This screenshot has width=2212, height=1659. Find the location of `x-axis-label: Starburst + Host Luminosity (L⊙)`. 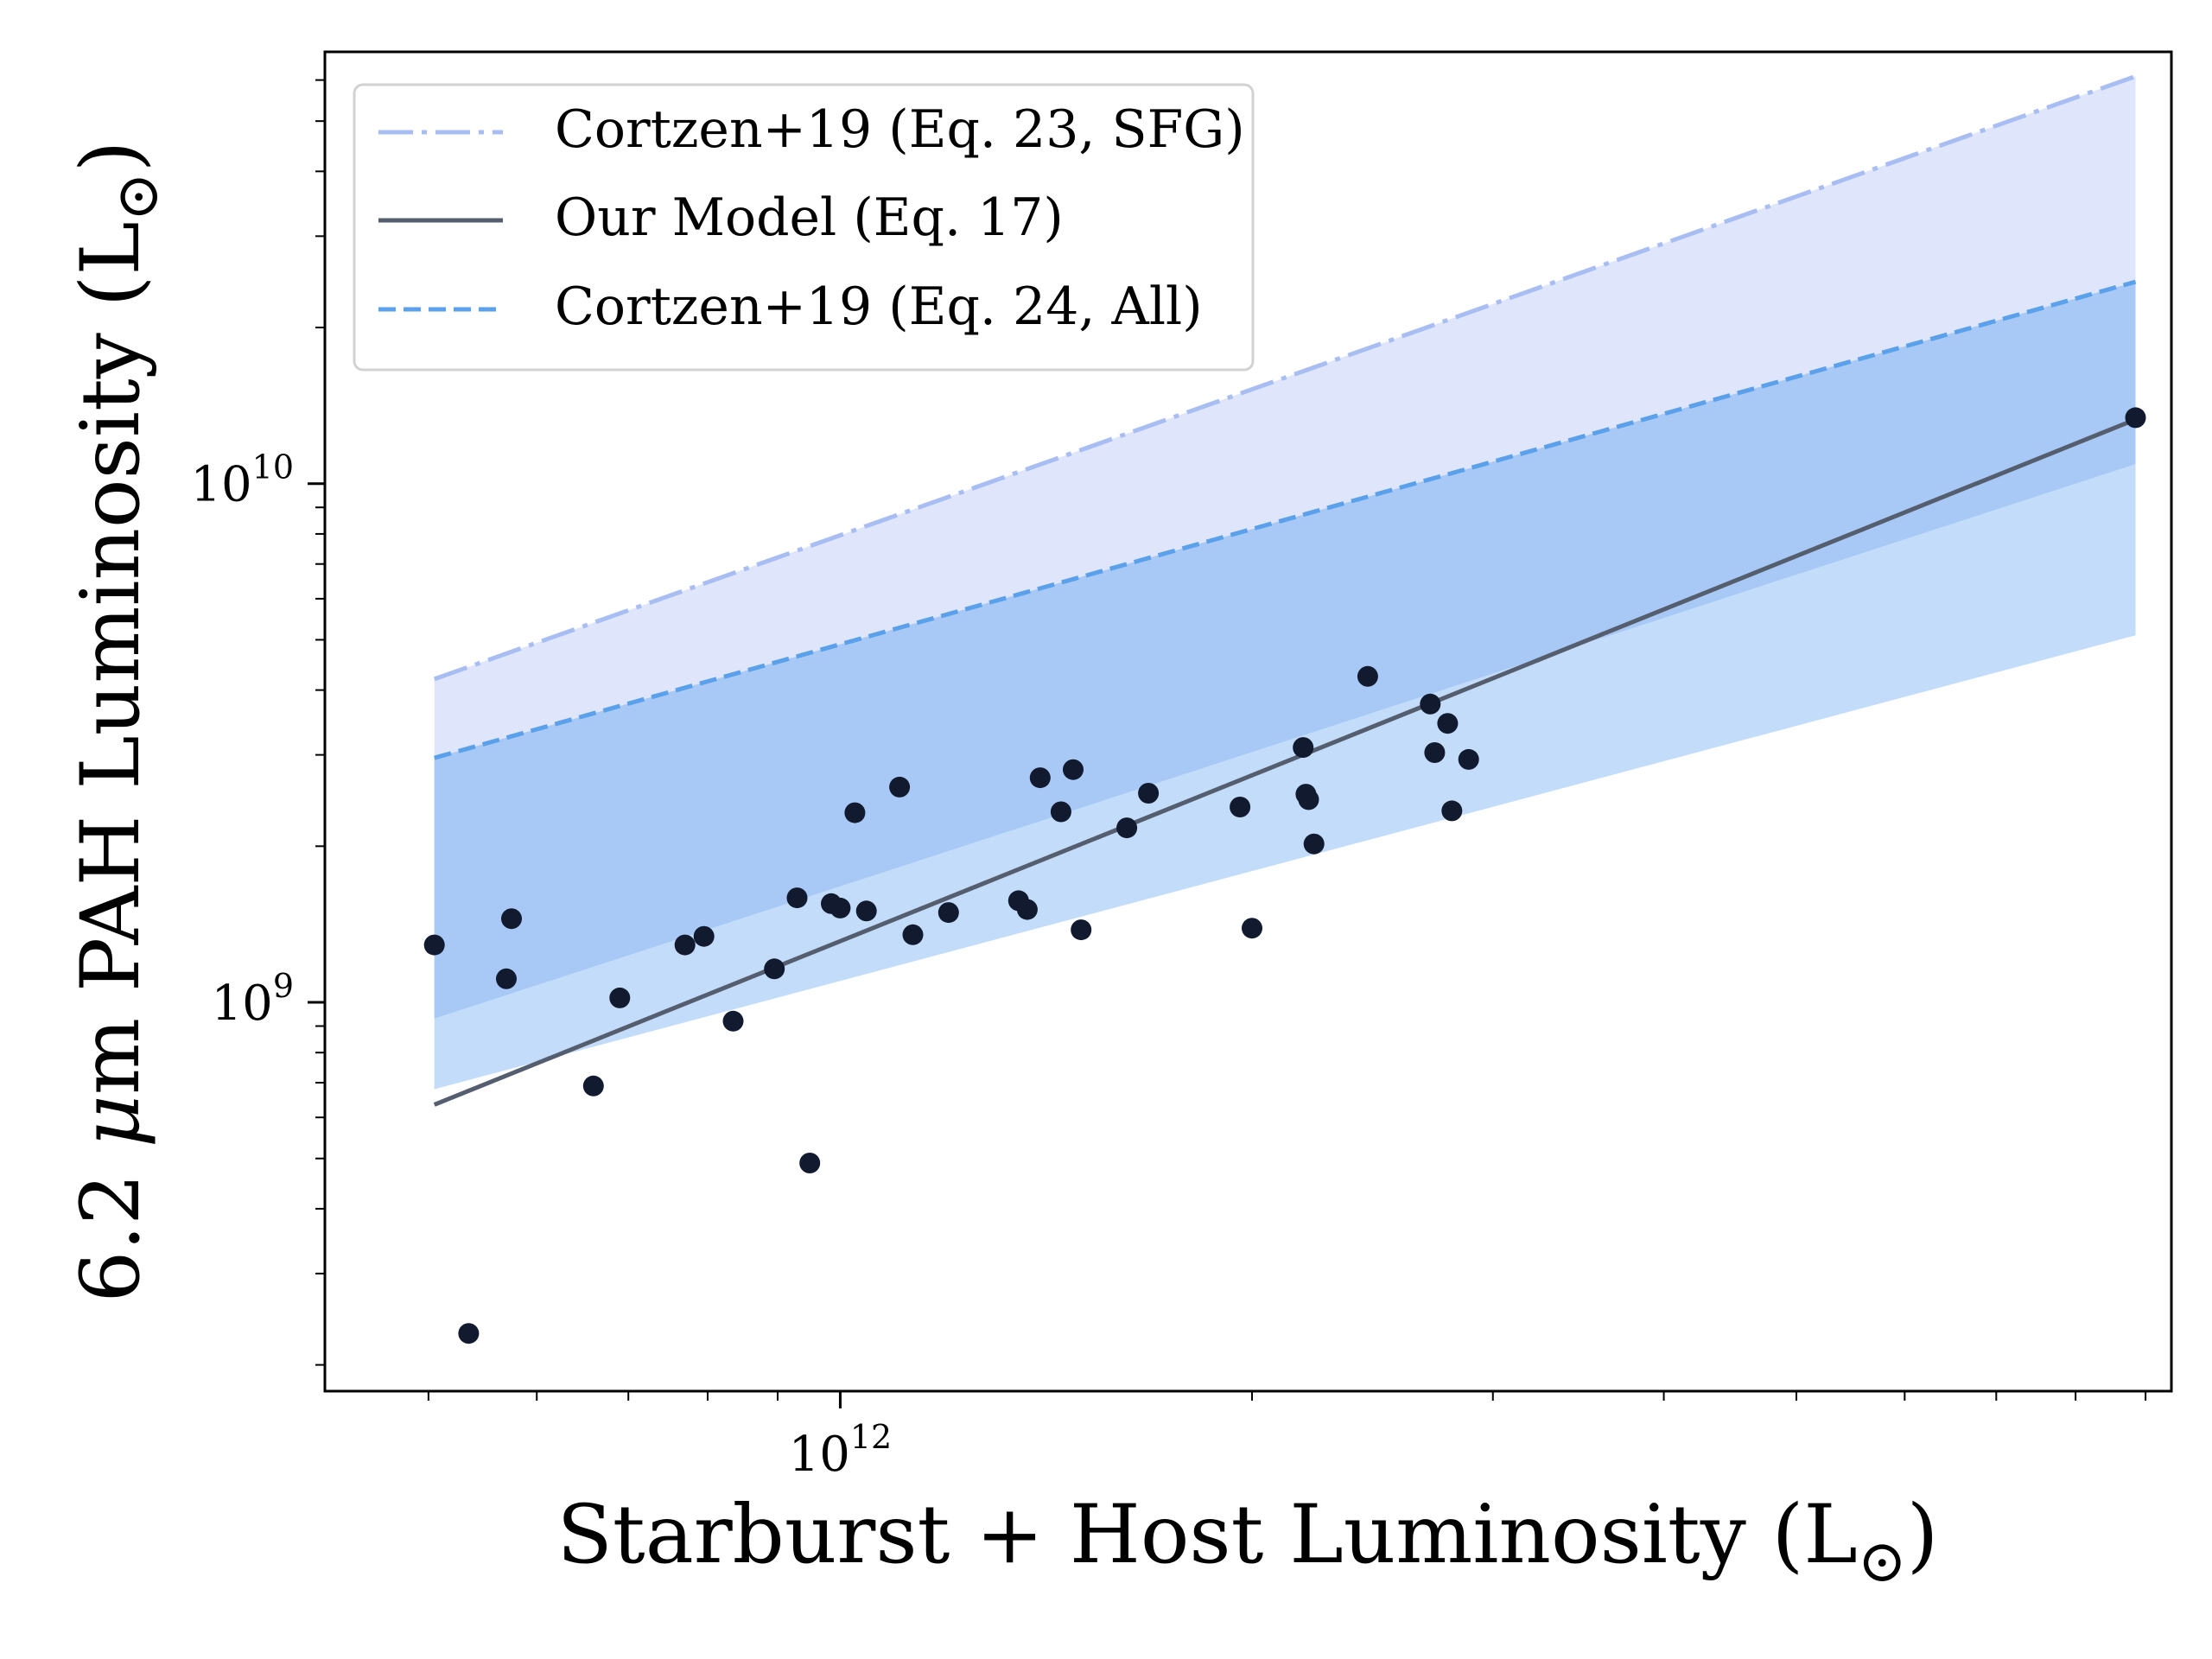

x-axis-label: Starburst + Host Luminosity (L⊙) is located at coordinates (1248, 1542).